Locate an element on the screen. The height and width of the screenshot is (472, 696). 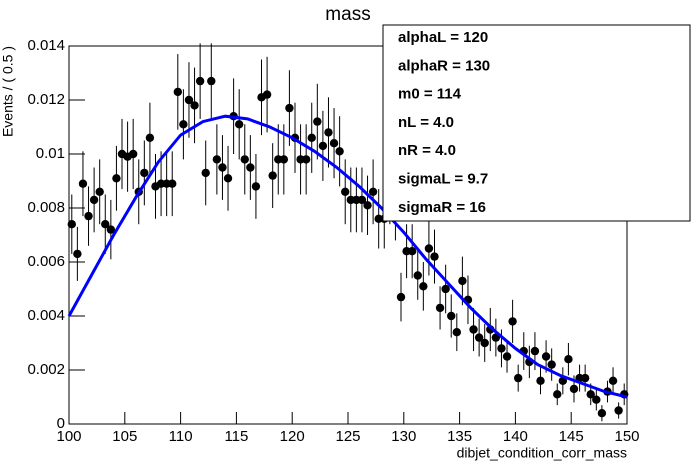
x-tick-label: 135 is located at coordinates (459, 436).